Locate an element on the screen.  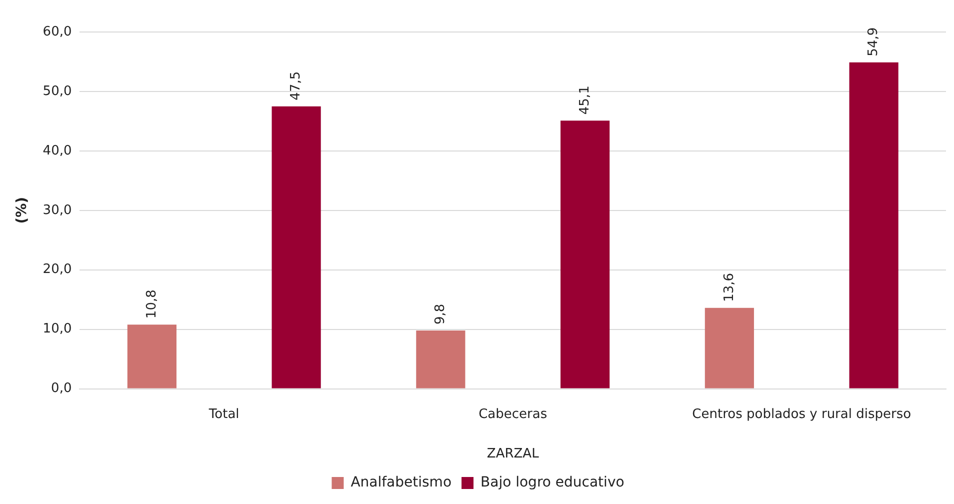
y-tick-label: 50,0 is located at coordinates (57, 91).